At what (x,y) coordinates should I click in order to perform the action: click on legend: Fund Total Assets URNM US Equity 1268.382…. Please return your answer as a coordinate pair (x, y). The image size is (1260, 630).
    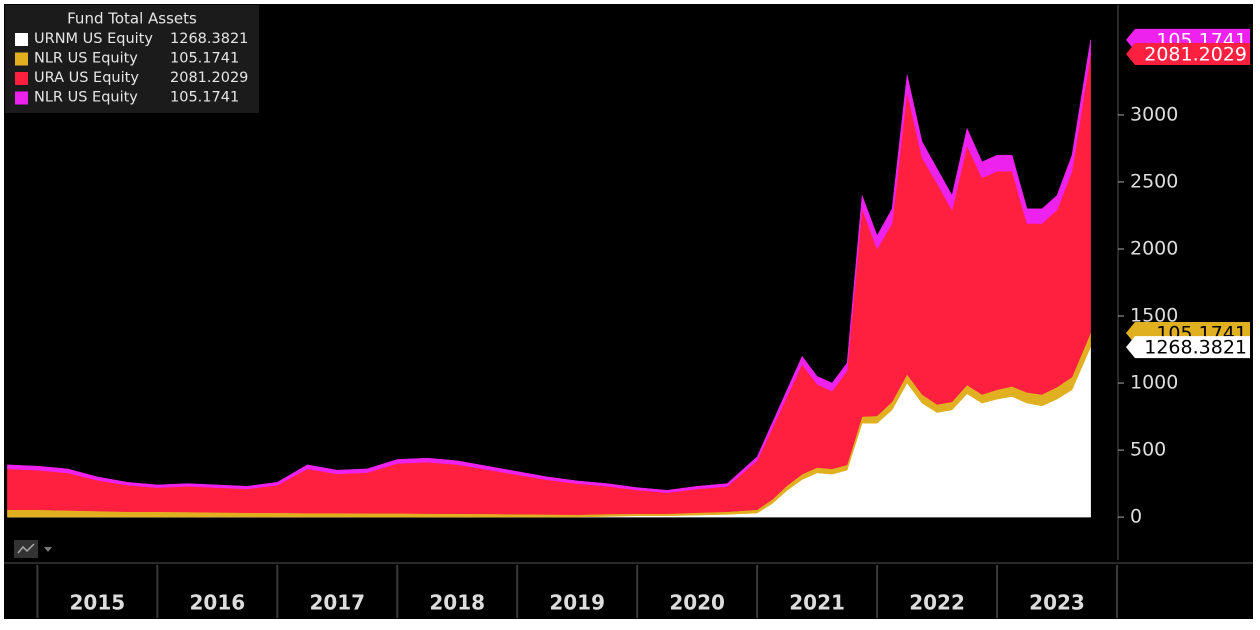
    Looking at the image, I should click on (132, 59).